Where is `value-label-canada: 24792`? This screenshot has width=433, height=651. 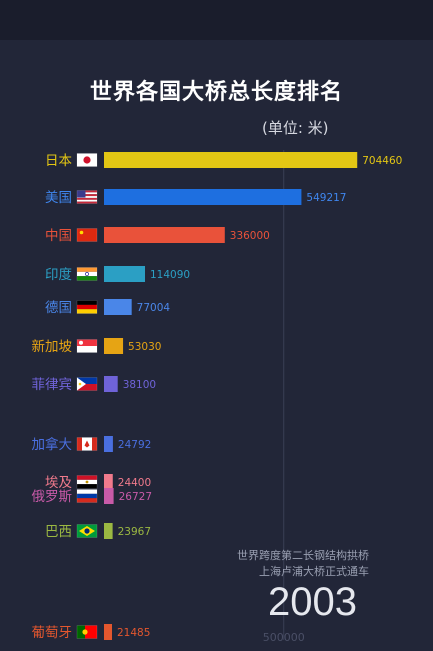 value-label-canada: 24792 is located at coordinates (134, 445).